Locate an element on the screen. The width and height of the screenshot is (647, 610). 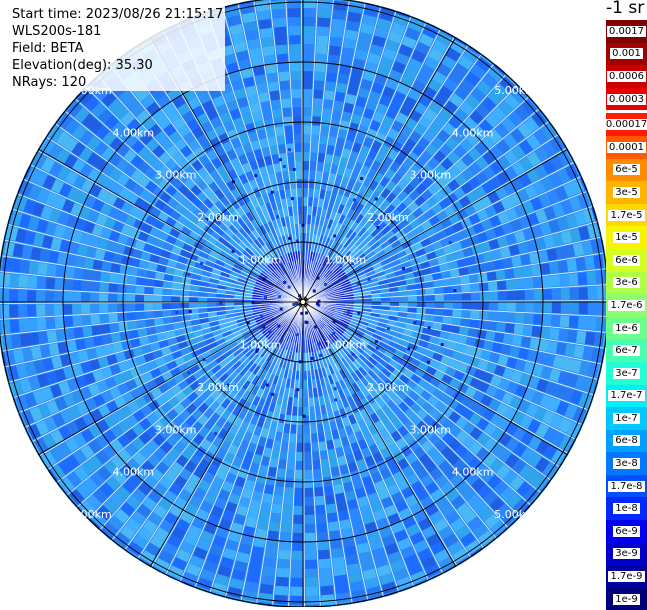
colorbar-tick-label: 0.0003 is located at coordinates (626, 99).